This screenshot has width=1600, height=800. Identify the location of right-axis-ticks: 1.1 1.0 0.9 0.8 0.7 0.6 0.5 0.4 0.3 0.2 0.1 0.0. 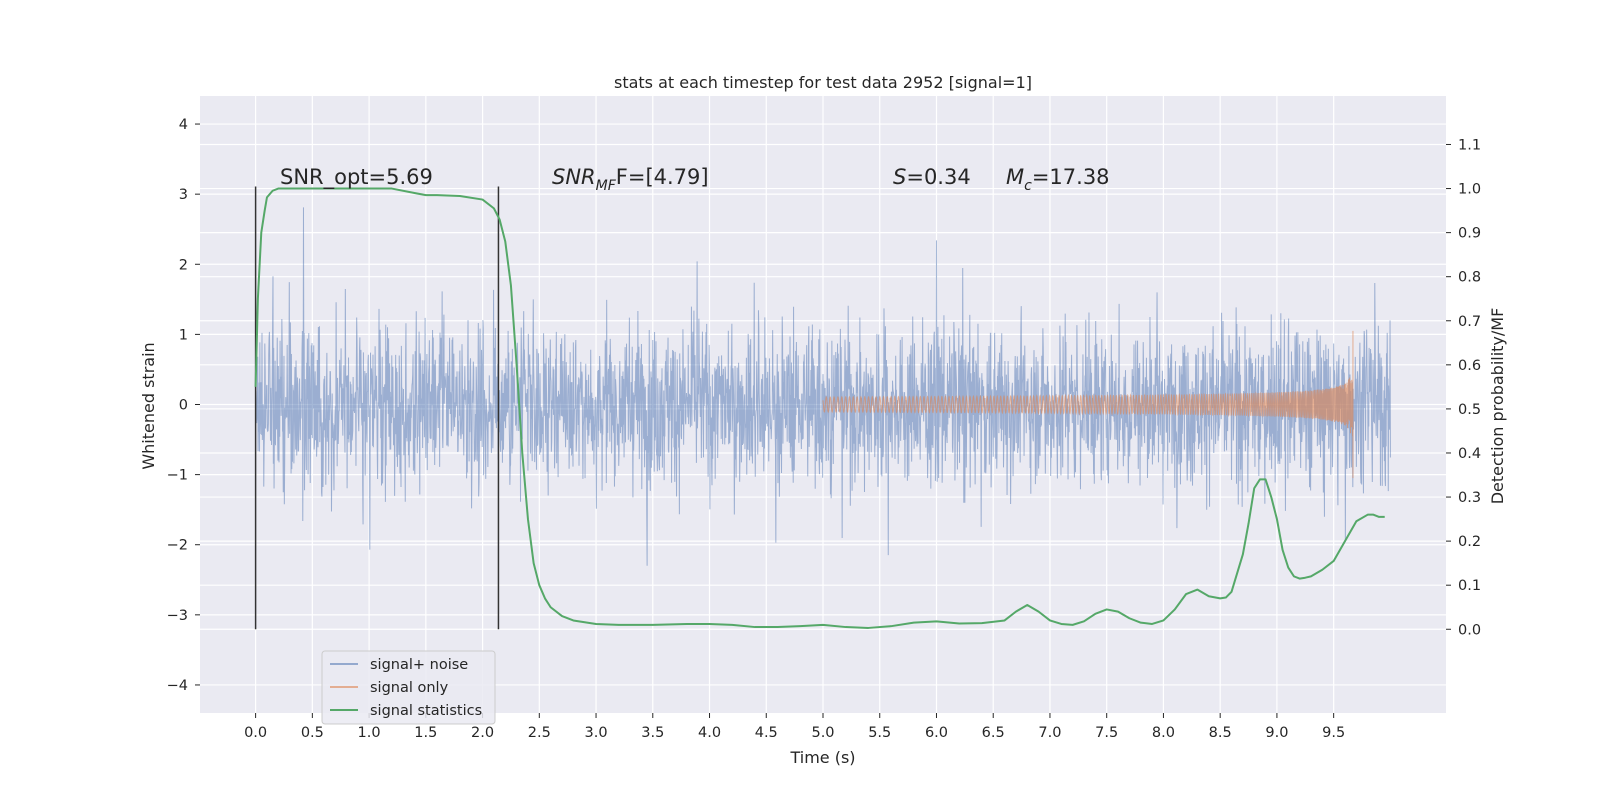
(1463, 387).